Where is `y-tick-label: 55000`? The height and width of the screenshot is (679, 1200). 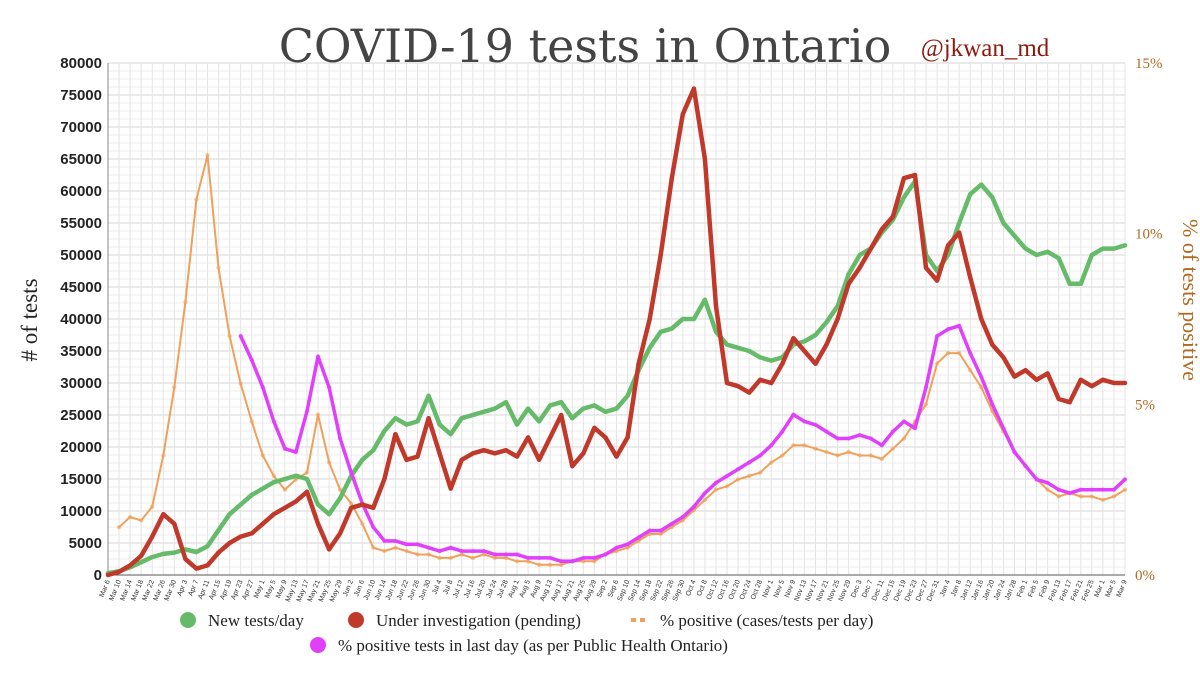 y-tick-label: 55000 is located at coordinates (81, 223).